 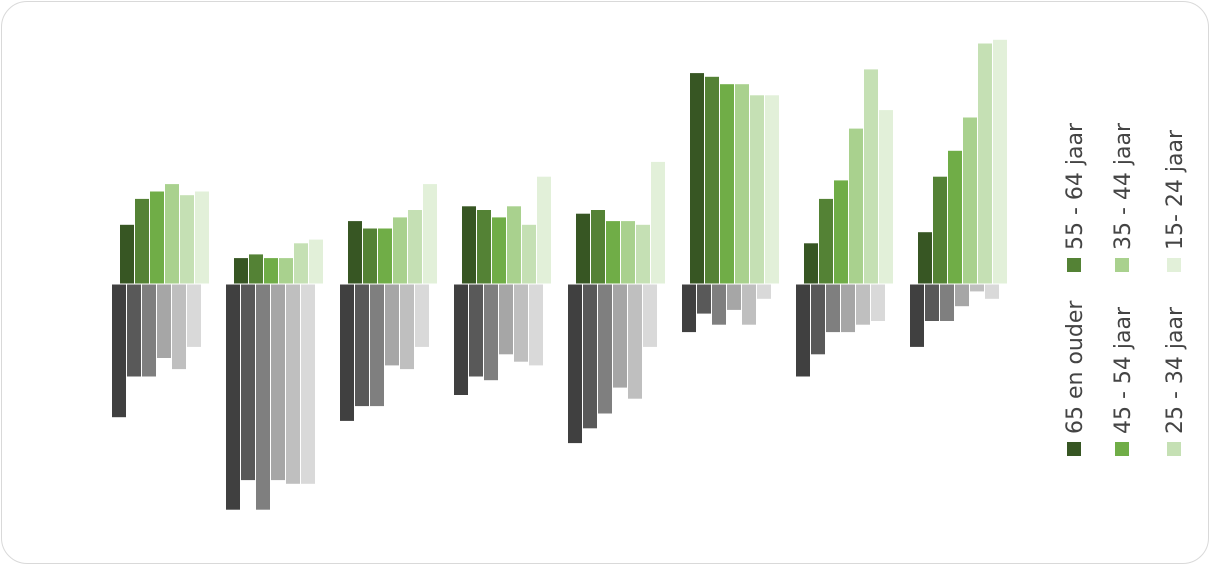 I want to click on legend-swatch-25-34-jaar, so click(x=1174, y=449).